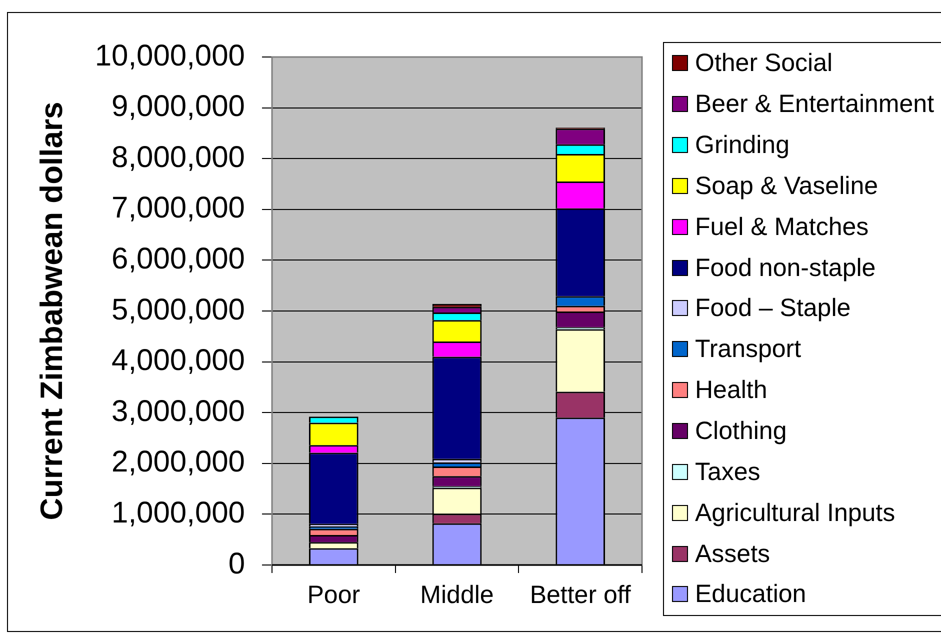 This screenshot has width=941, height=639. I want to click on y-tick-label: 3,000,000, so click(178, 411).